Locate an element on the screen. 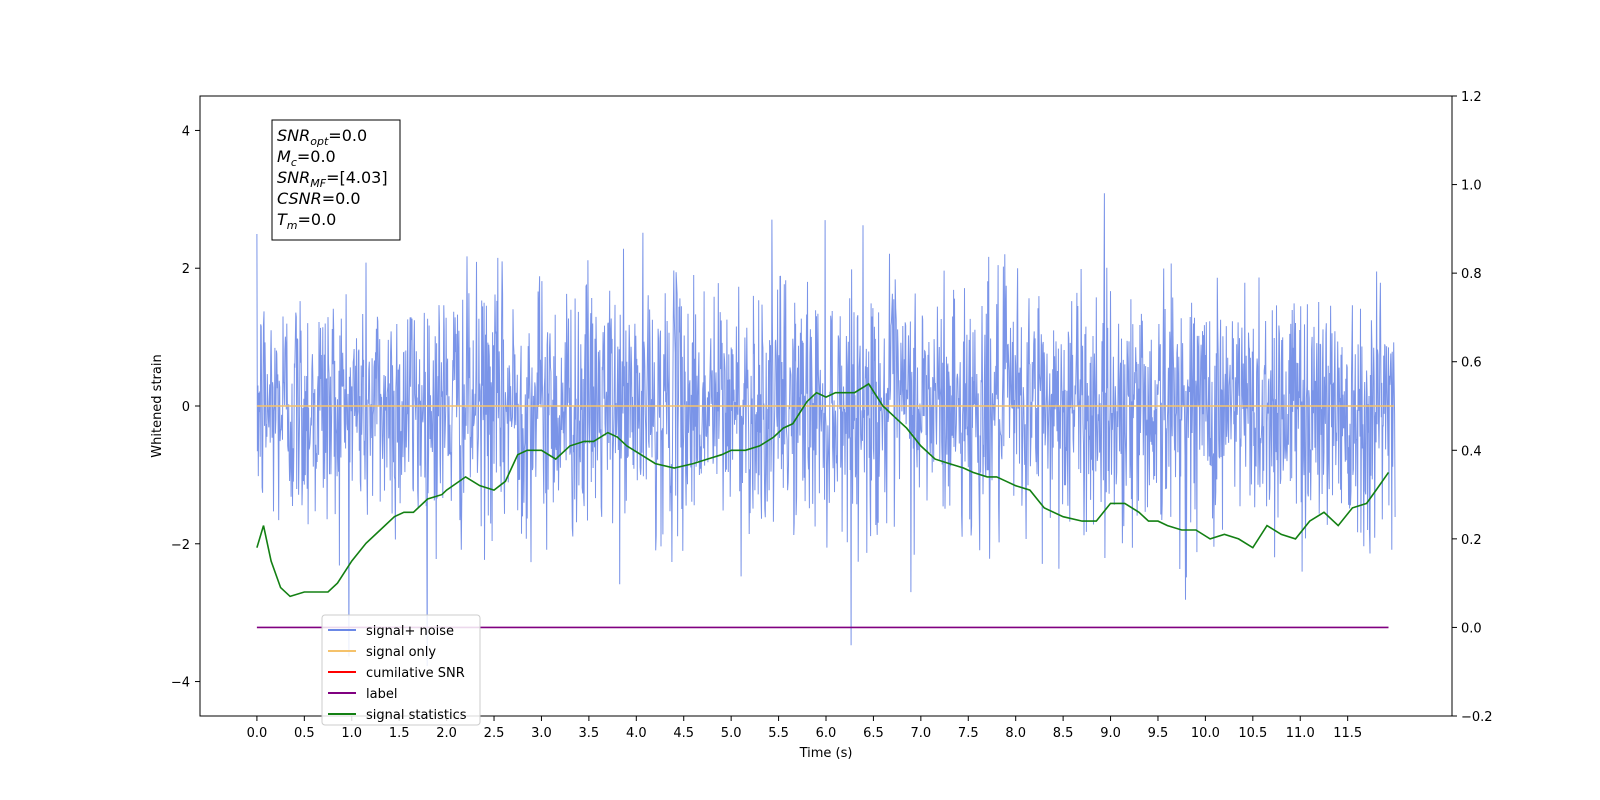 This screenshot has width=1600, height=800. x-tick-label: 8.0 is located at coordinates (1015, 733).